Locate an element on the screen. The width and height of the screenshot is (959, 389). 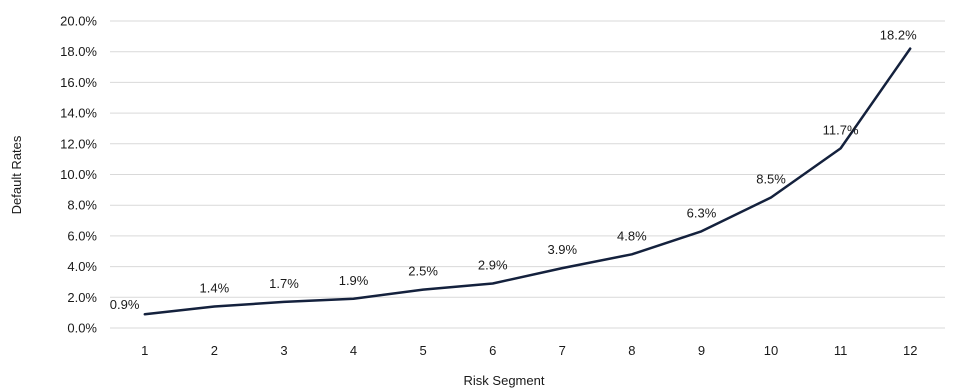
data-label: 4.8% is located at coordinates (632, 235).